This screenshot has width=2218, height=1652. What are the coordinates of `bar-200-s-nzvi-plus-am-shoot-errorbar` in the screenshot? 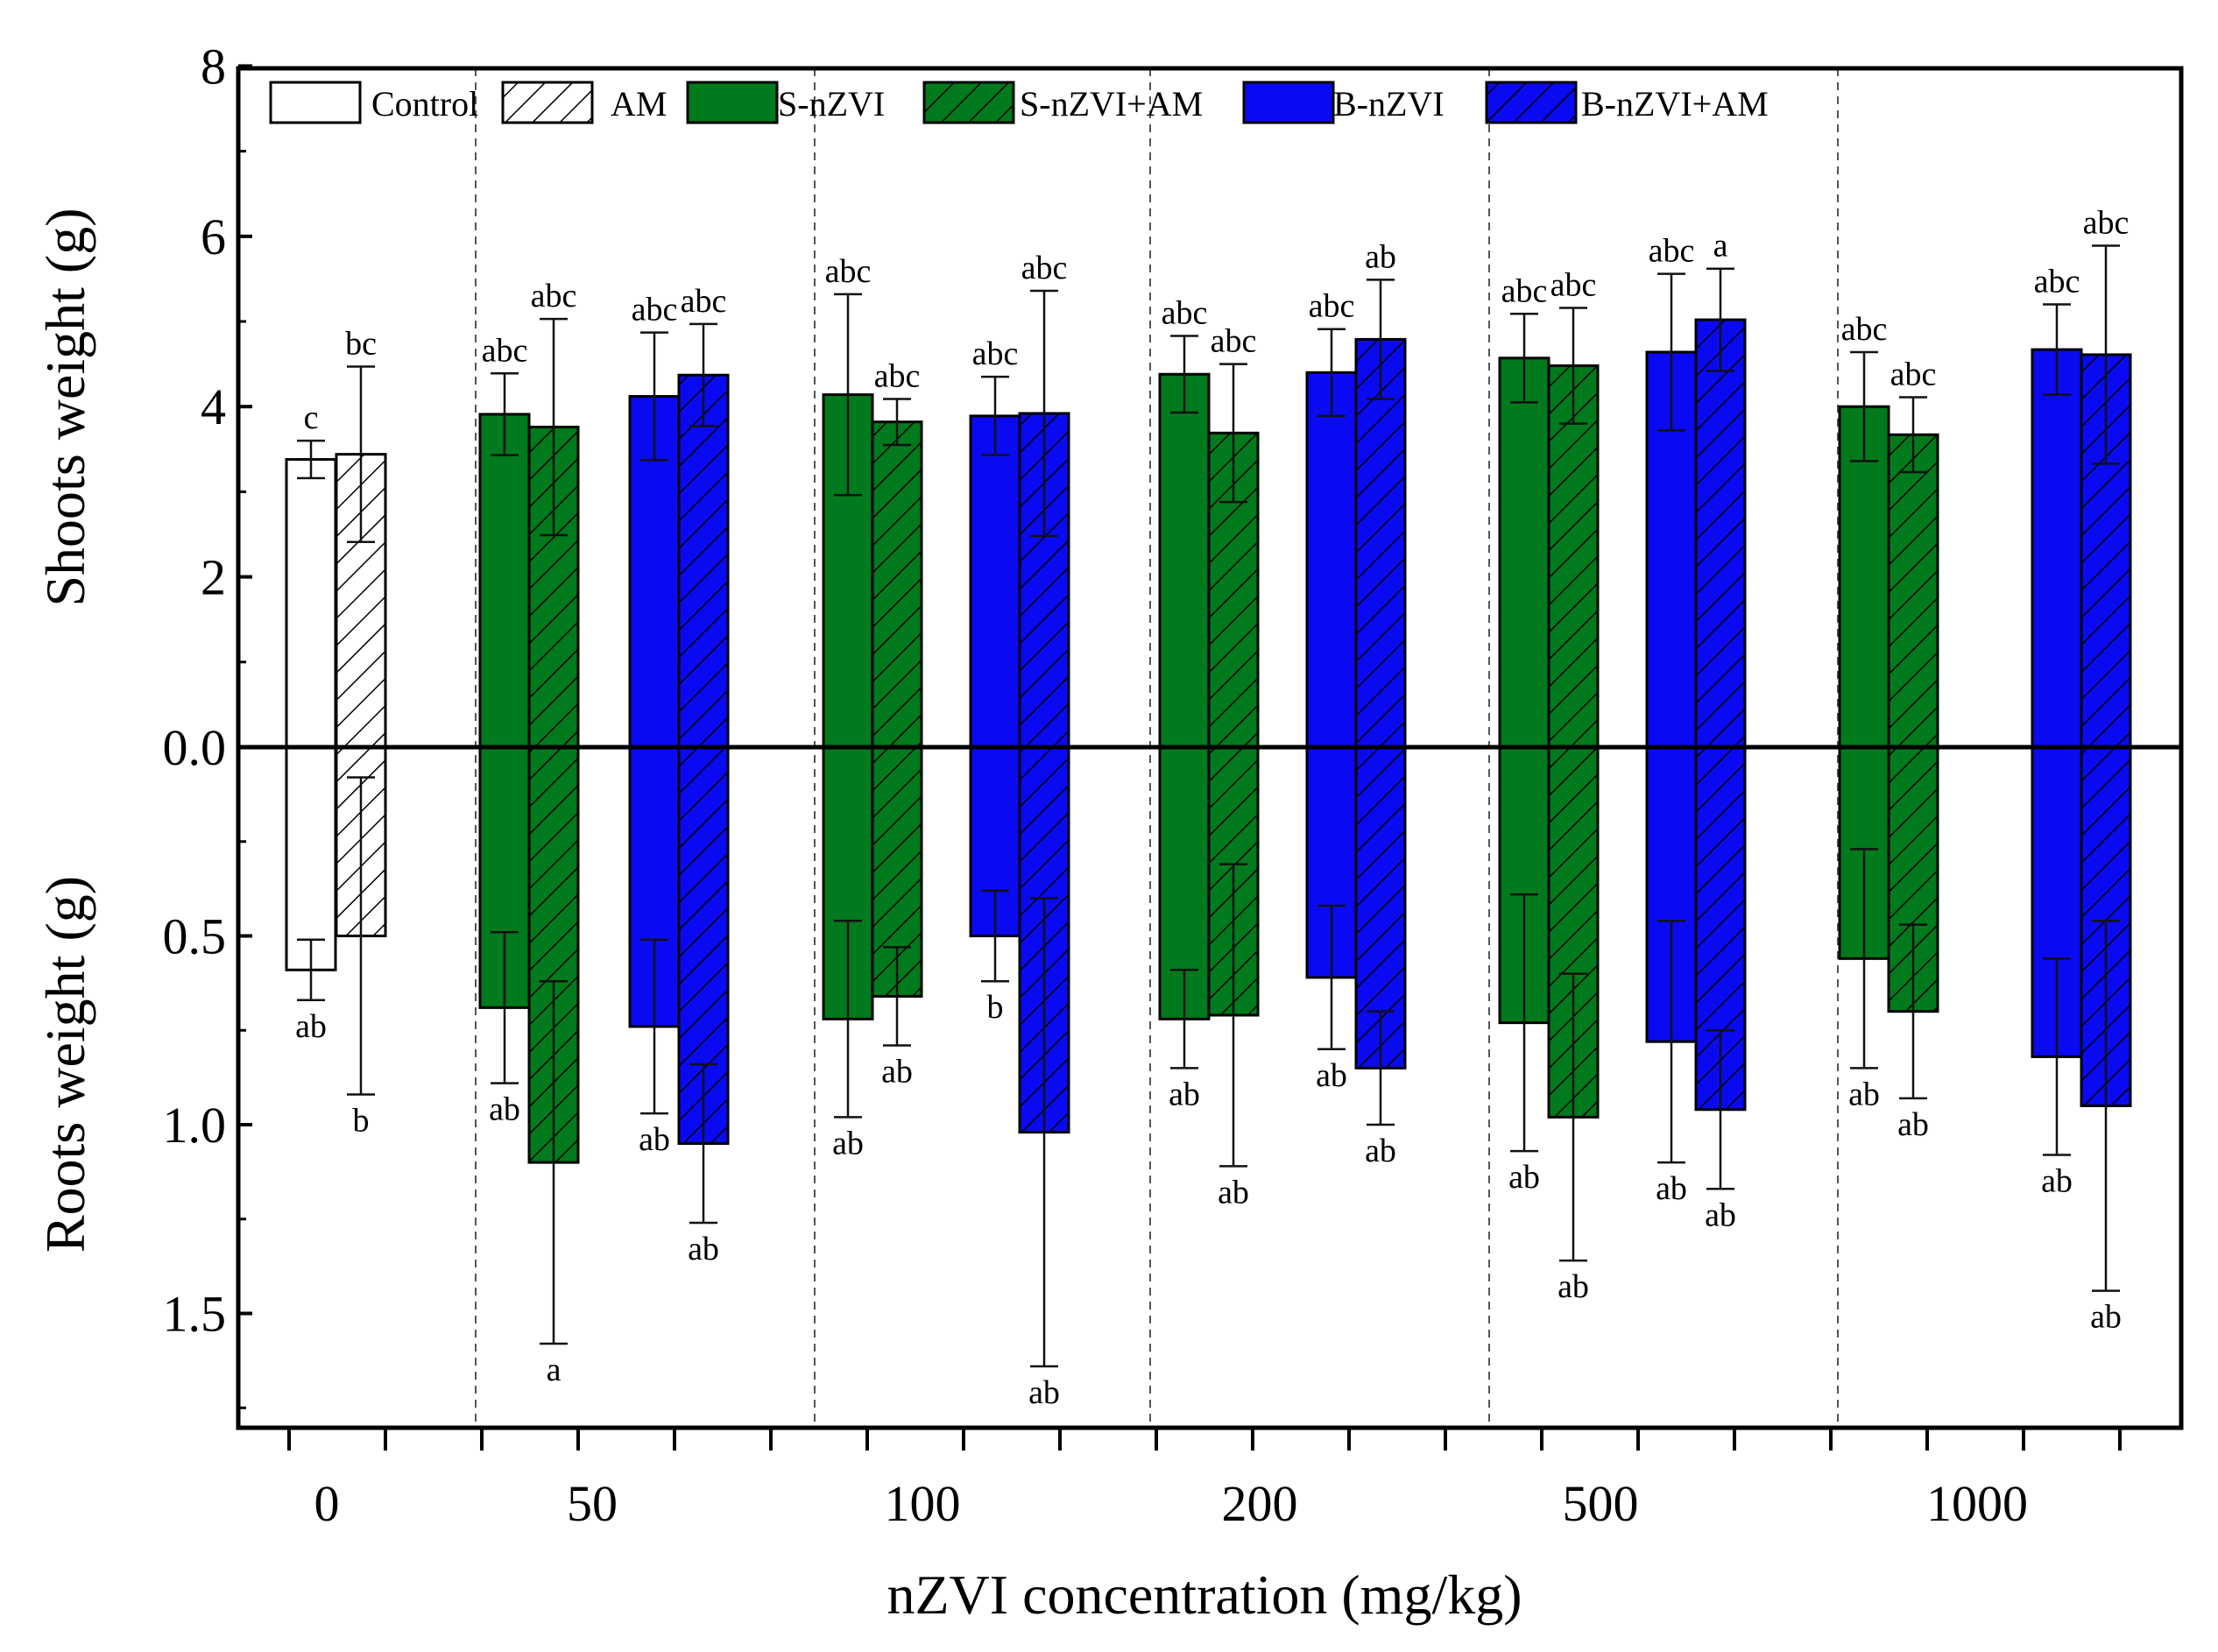 It's located at (1233, 433).